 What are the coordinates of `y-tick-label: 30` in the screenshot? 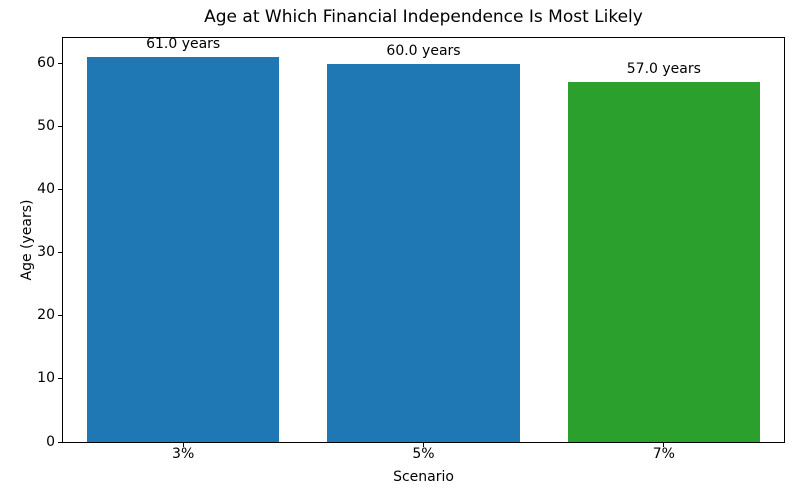 It's located at (46, 252).